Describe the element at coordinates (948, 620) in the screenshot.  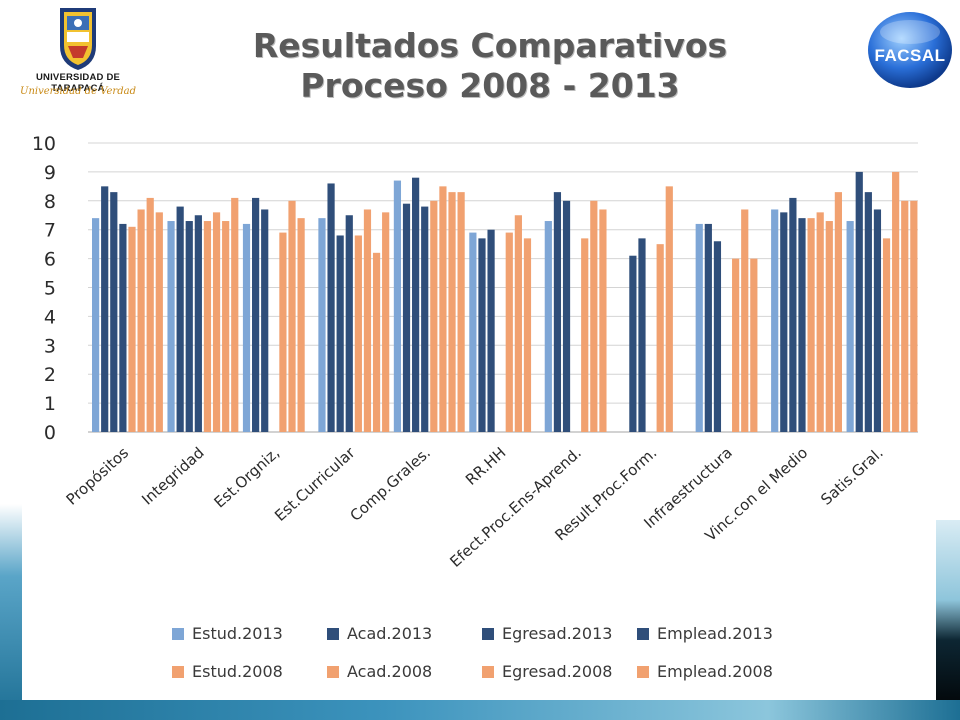
I see `slide-right-accent` at that location.